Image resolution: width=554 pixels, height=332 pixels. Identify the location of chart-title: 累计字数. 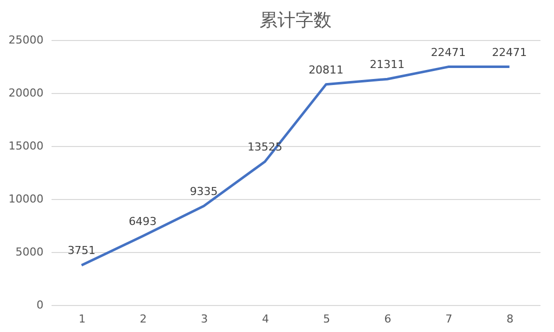
(296, 20).